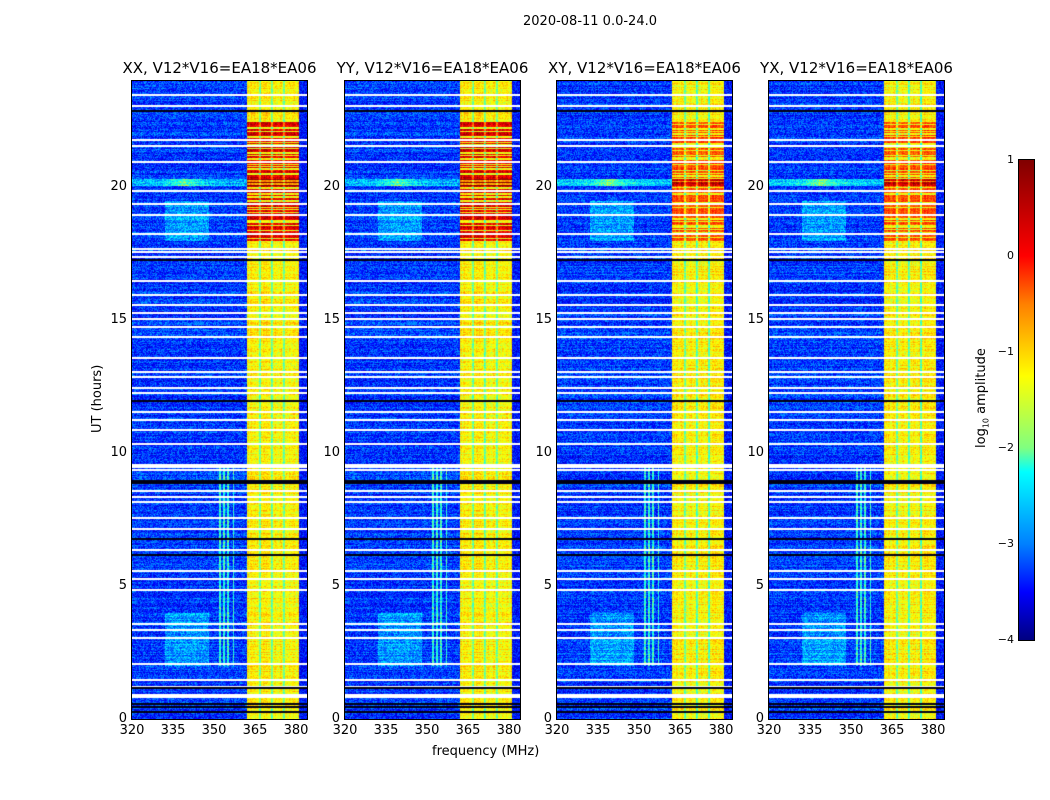  I want to click on panel-title: XX, V12*V16=EA18*EA06, so click(219, 68).